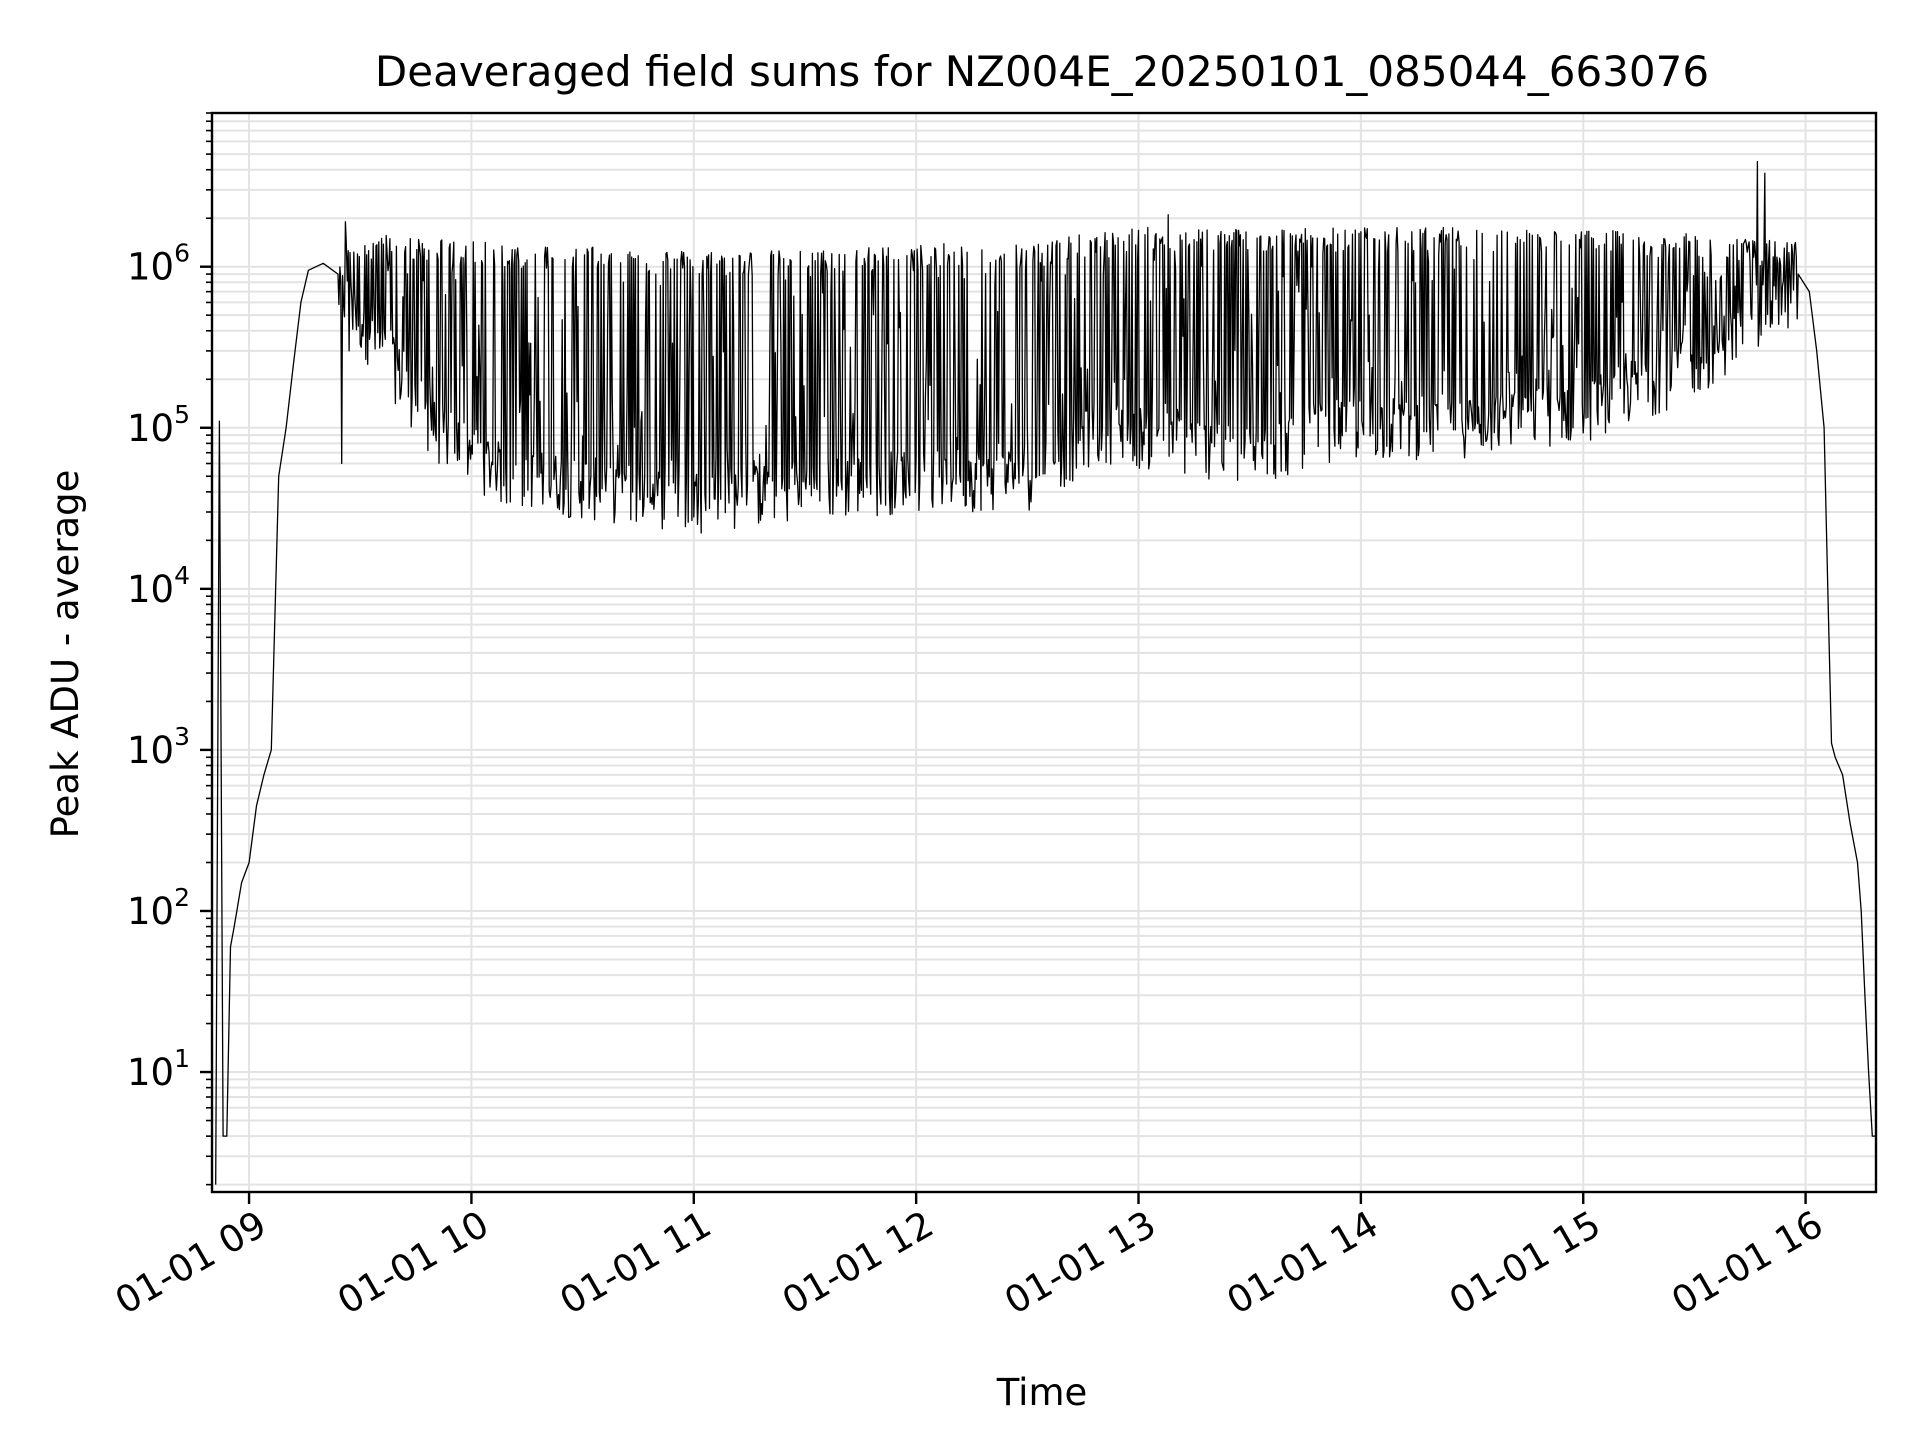 This screenshot has height=1440, width=1920. I want to click on y-tick-label: 10⁴, so click(158, 586).